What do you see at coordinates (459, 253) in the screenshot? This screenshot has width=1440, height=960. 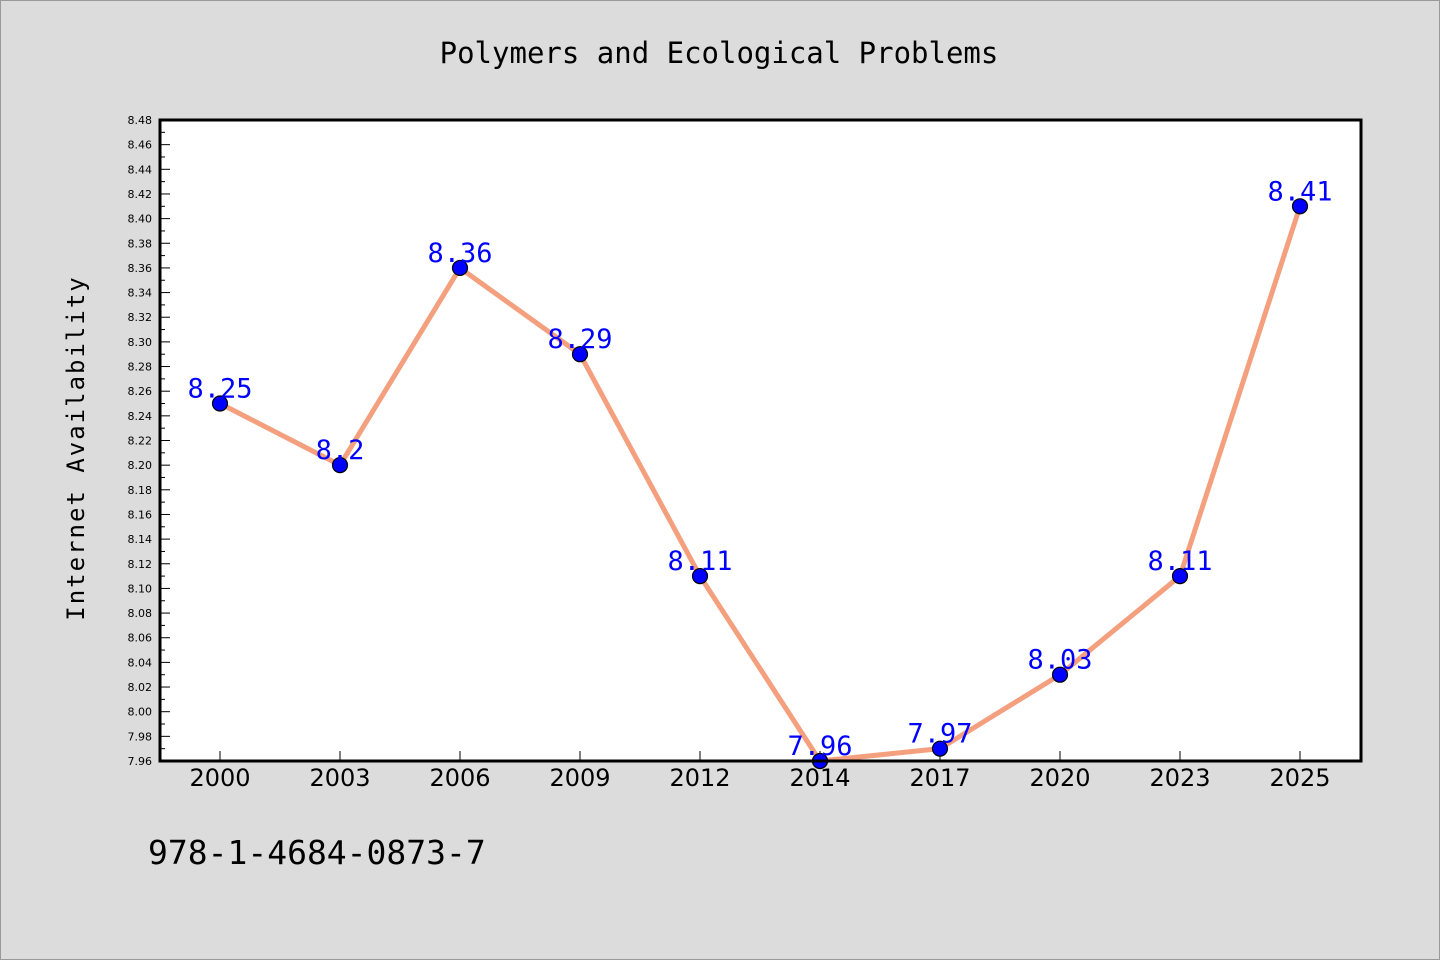 I see `data-label: 8.36` at bounding box center [459, 253].